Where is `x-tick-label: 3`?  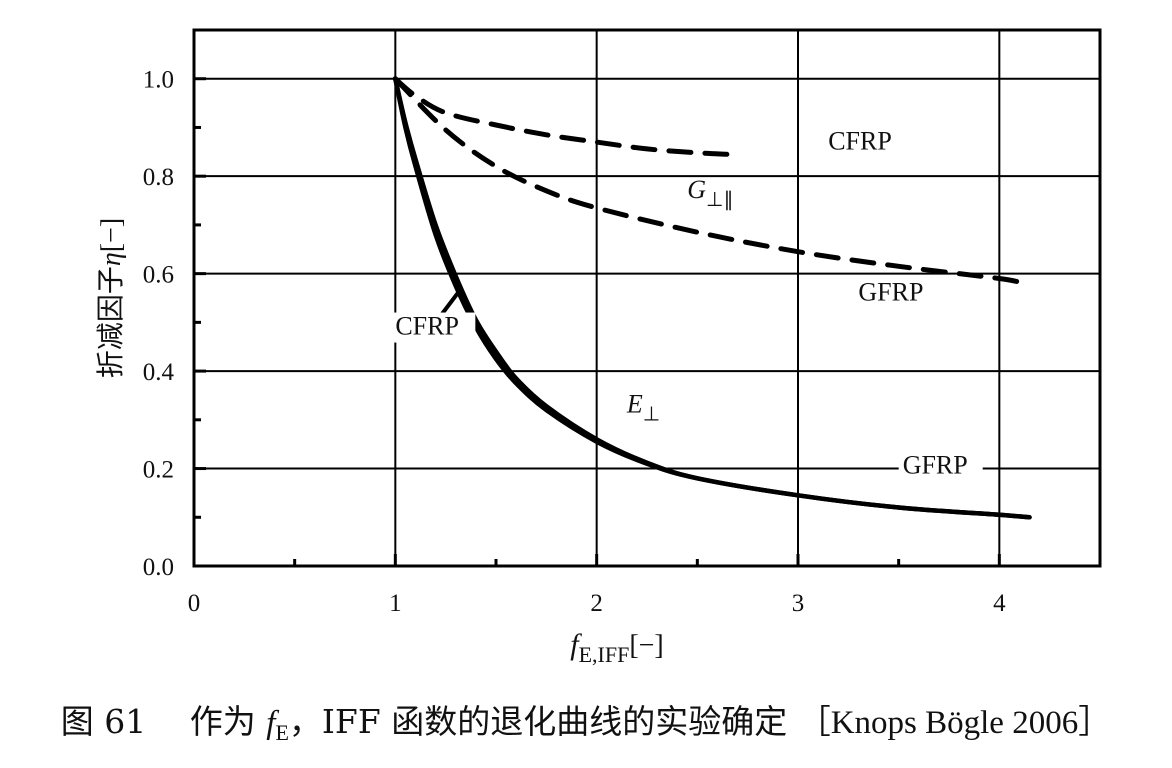 x-tick-label: 3 is located at coordinates (798, 603).